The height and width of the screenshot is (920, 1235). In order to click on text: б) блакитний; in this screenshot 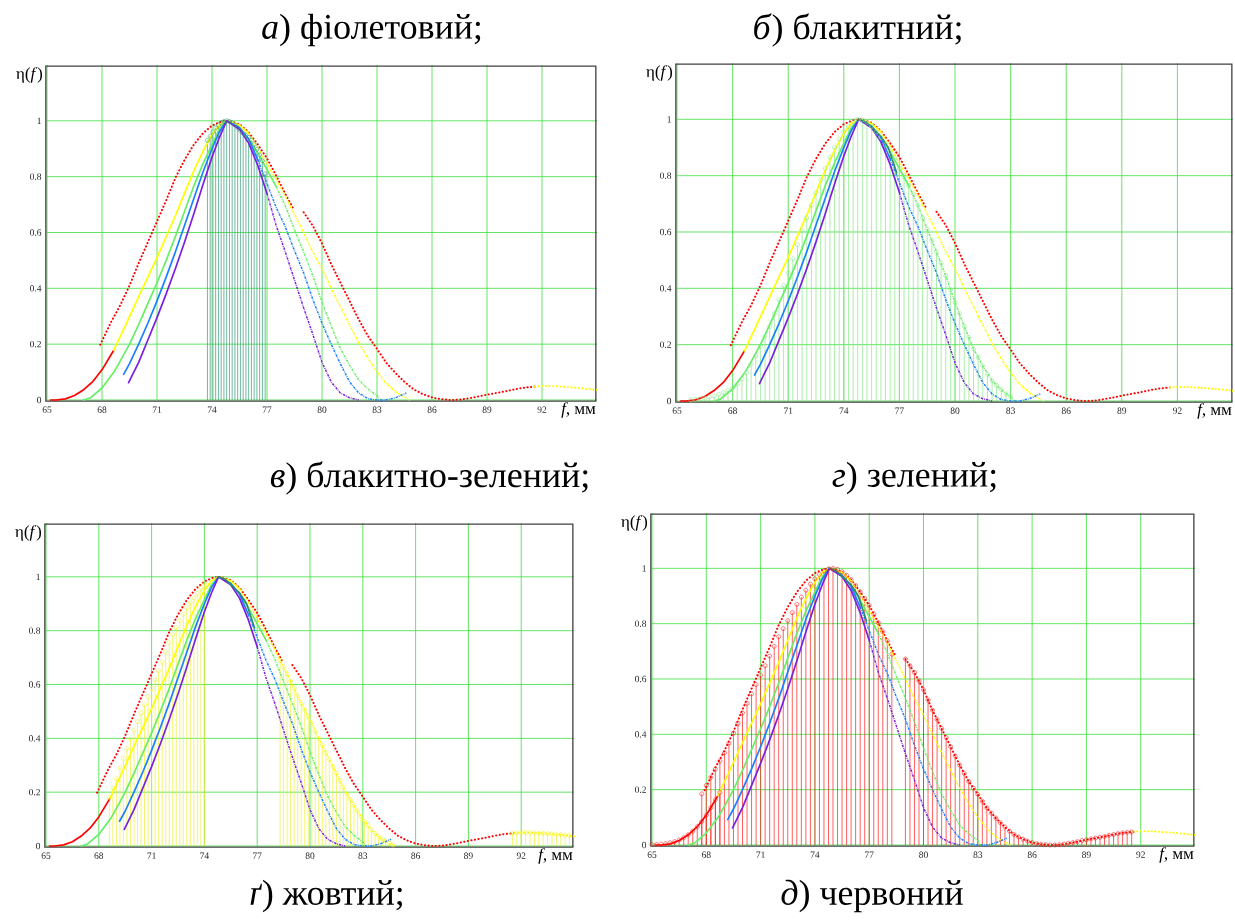, I will do `click(857, 30)`.